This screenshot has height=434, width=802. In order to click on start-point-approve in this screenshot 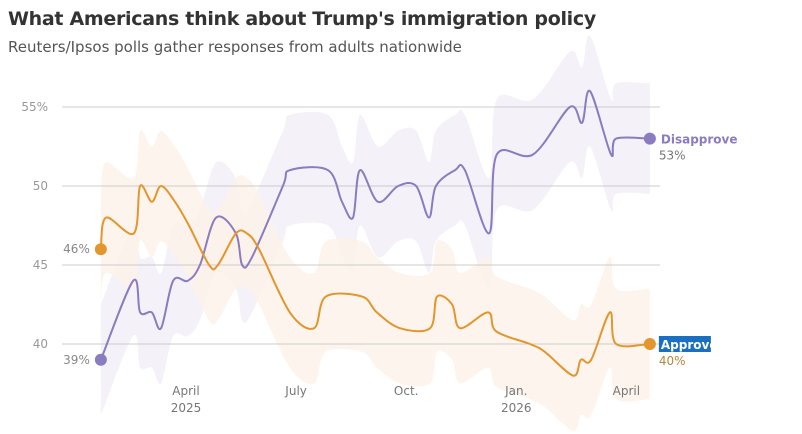, I will do `click(100, 249)`.